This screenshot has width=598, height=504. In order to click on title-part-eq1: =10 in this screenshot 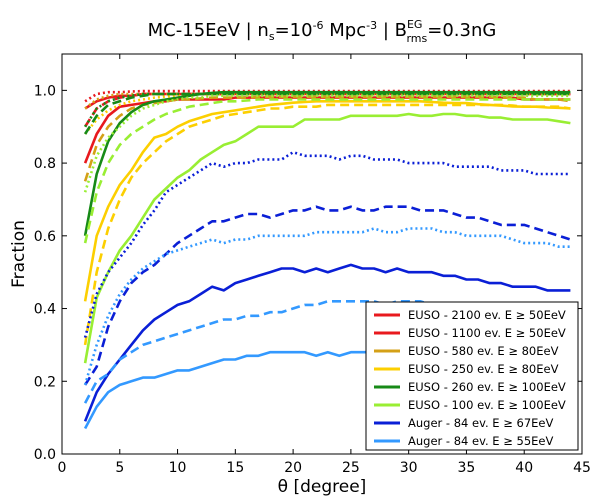, I will do `click(294, 30)`.